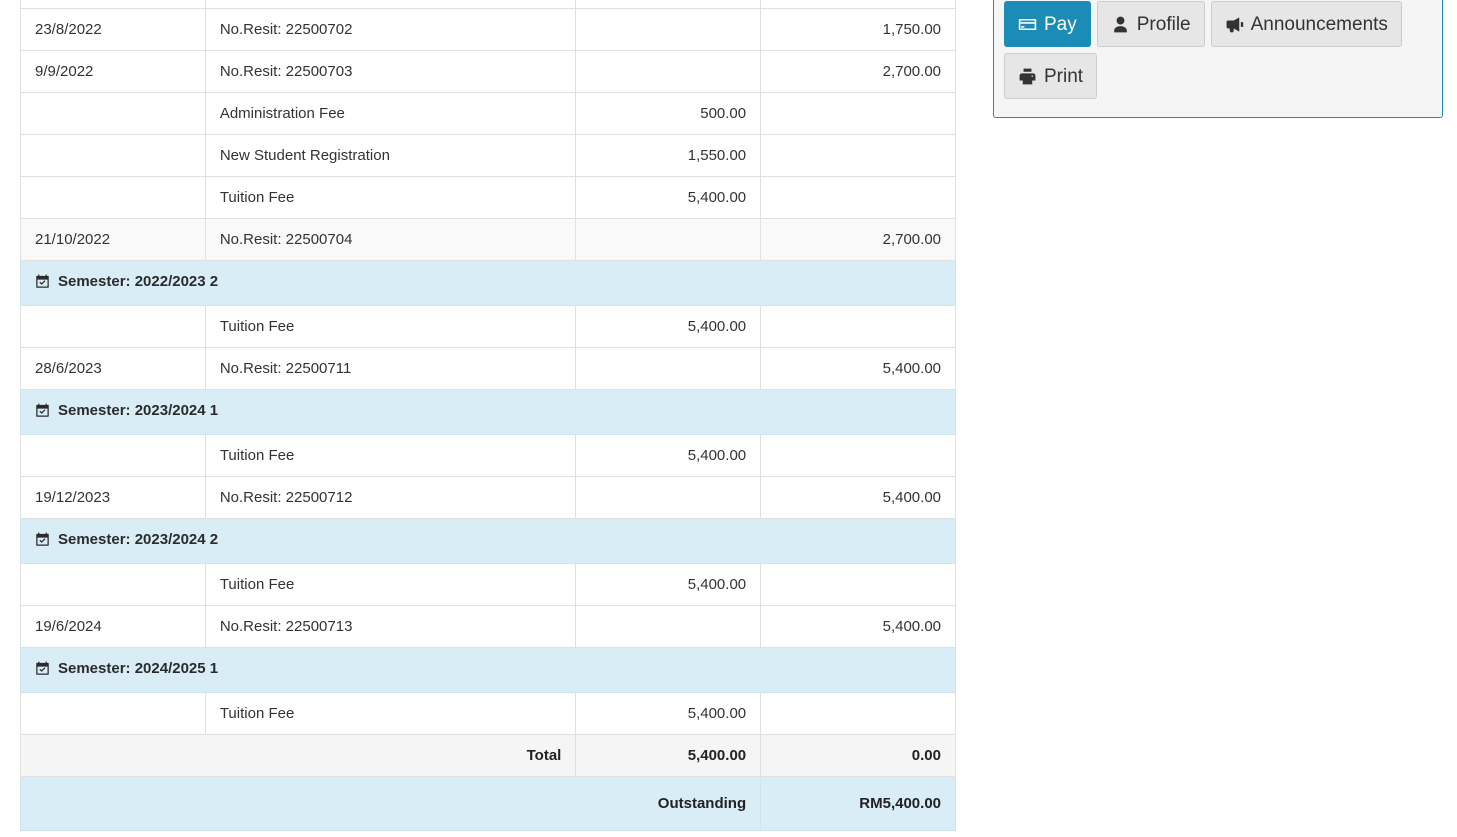 This screenshot has height=837, width=1457. I want to click on cell-date: 9/9/2022, so click(113, 71).